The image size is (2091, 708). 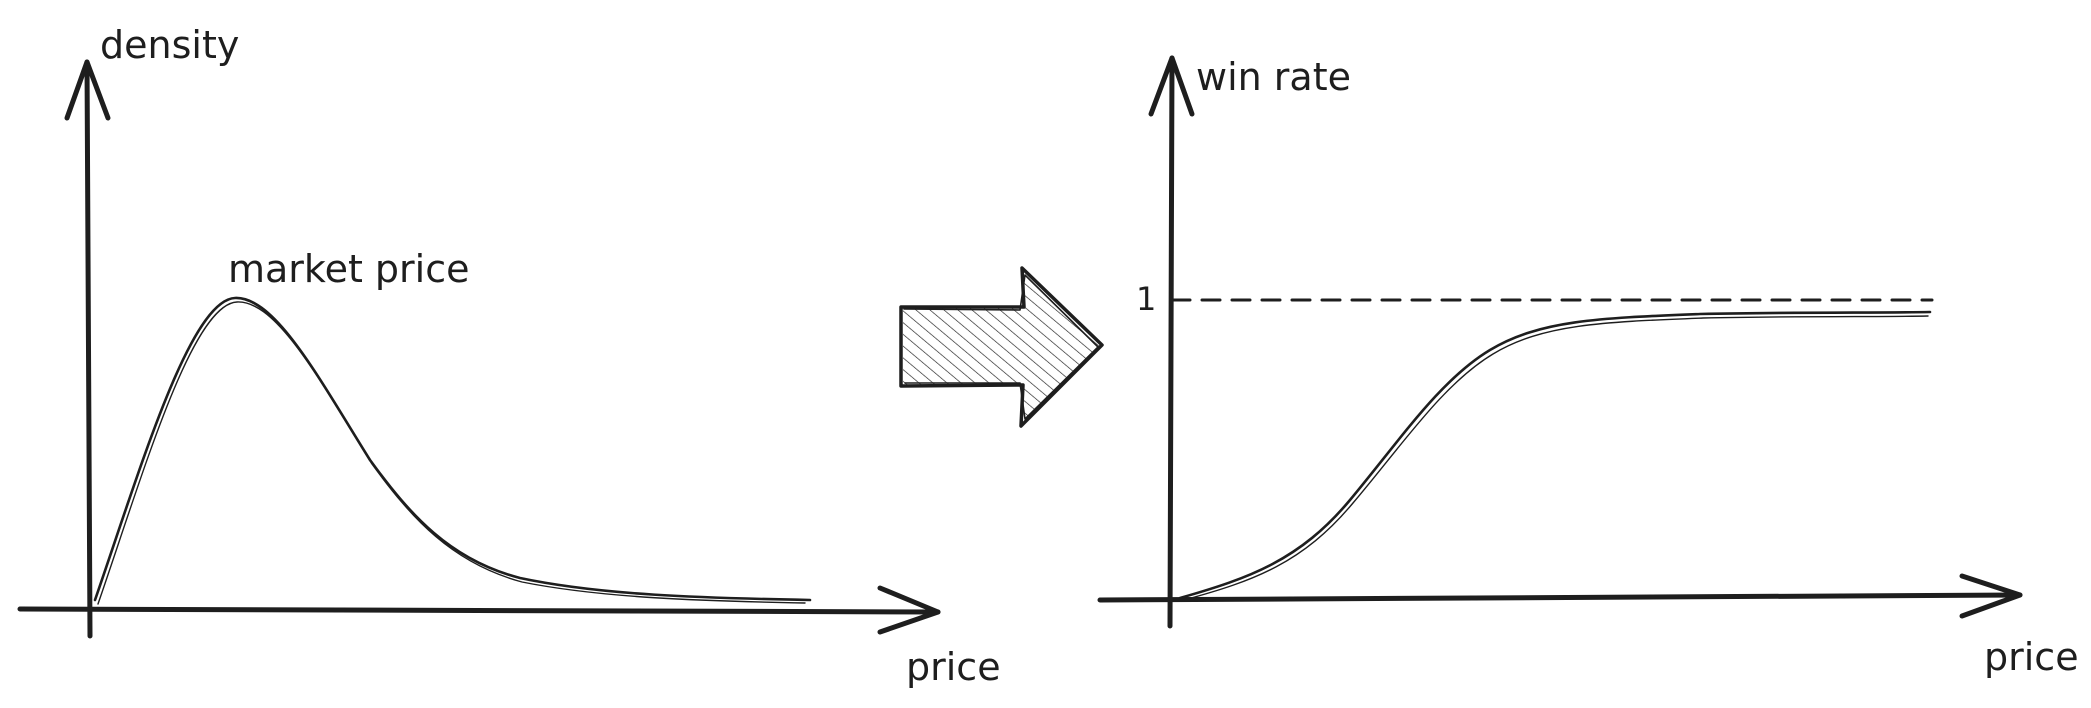 I want to click on win-rate-curve, so click(x=1555, y=455).